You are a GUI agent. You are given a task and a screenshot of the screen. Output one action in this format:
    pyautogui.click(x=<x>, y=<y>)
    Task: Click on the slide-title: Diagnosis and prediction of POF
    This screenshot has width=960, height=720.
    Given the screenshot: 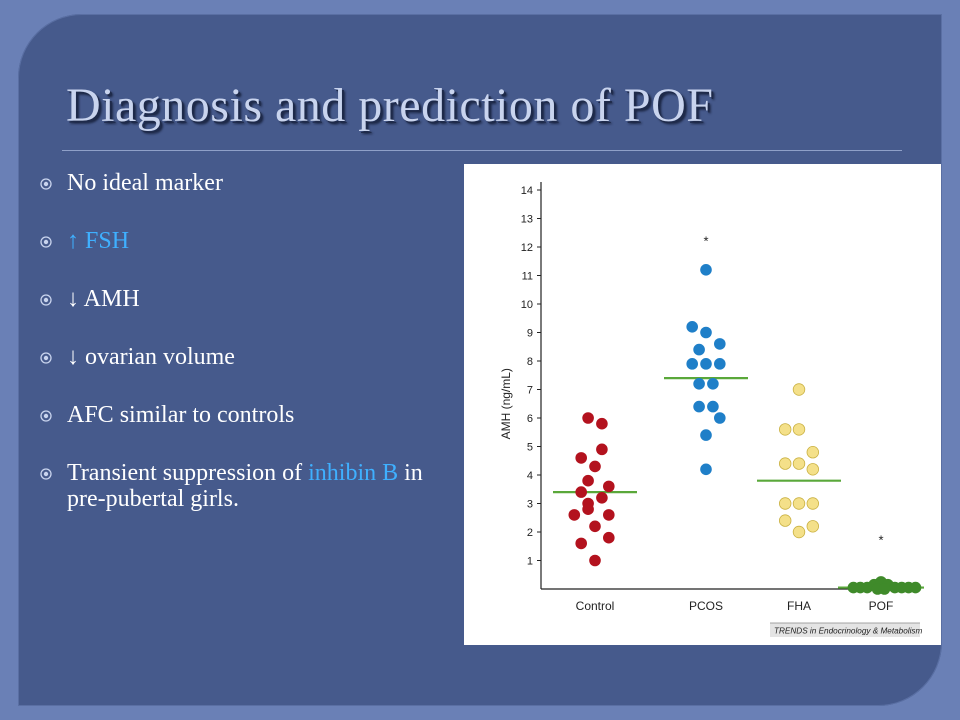 What is the action you would take?
    pyautogui.click(x=390, y=105)
    